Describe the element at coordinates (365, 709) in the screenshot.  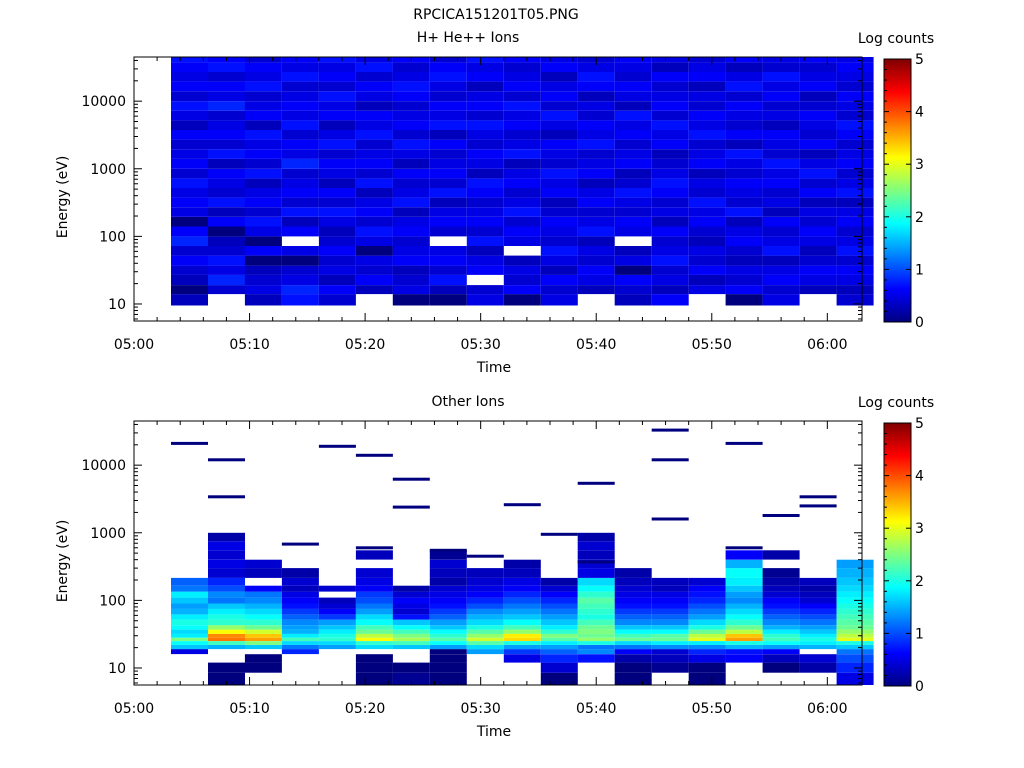
I see `x-tick-label: 05:20` at that location.